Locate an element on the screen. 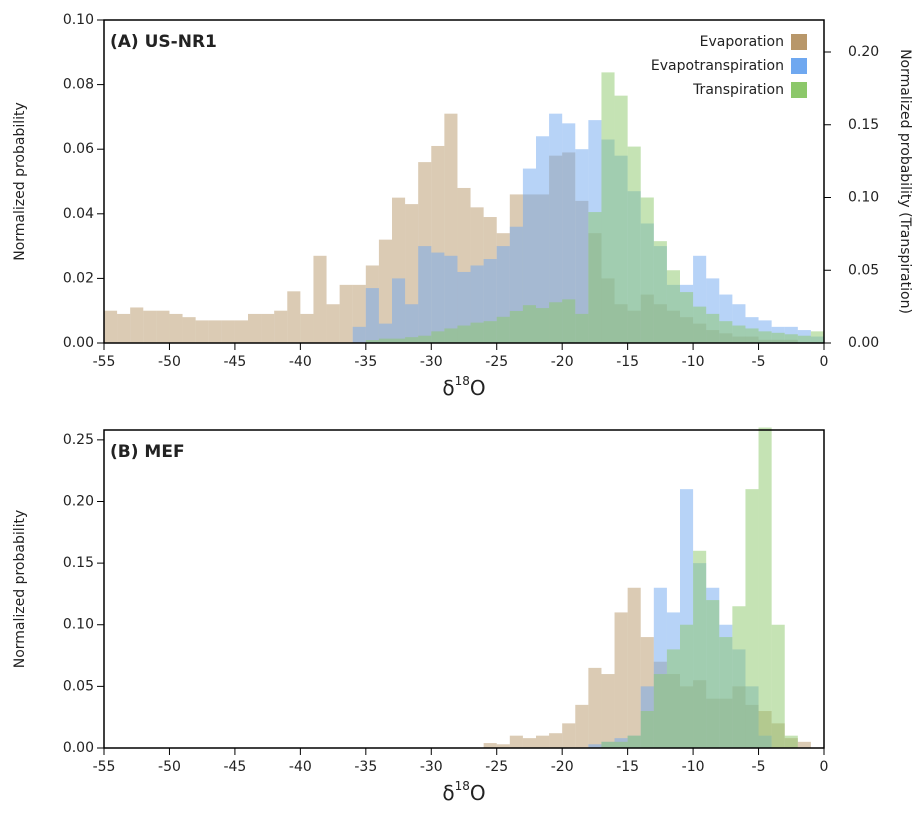  y-tick-label: 0.25 is located at coordinates (78, 440).